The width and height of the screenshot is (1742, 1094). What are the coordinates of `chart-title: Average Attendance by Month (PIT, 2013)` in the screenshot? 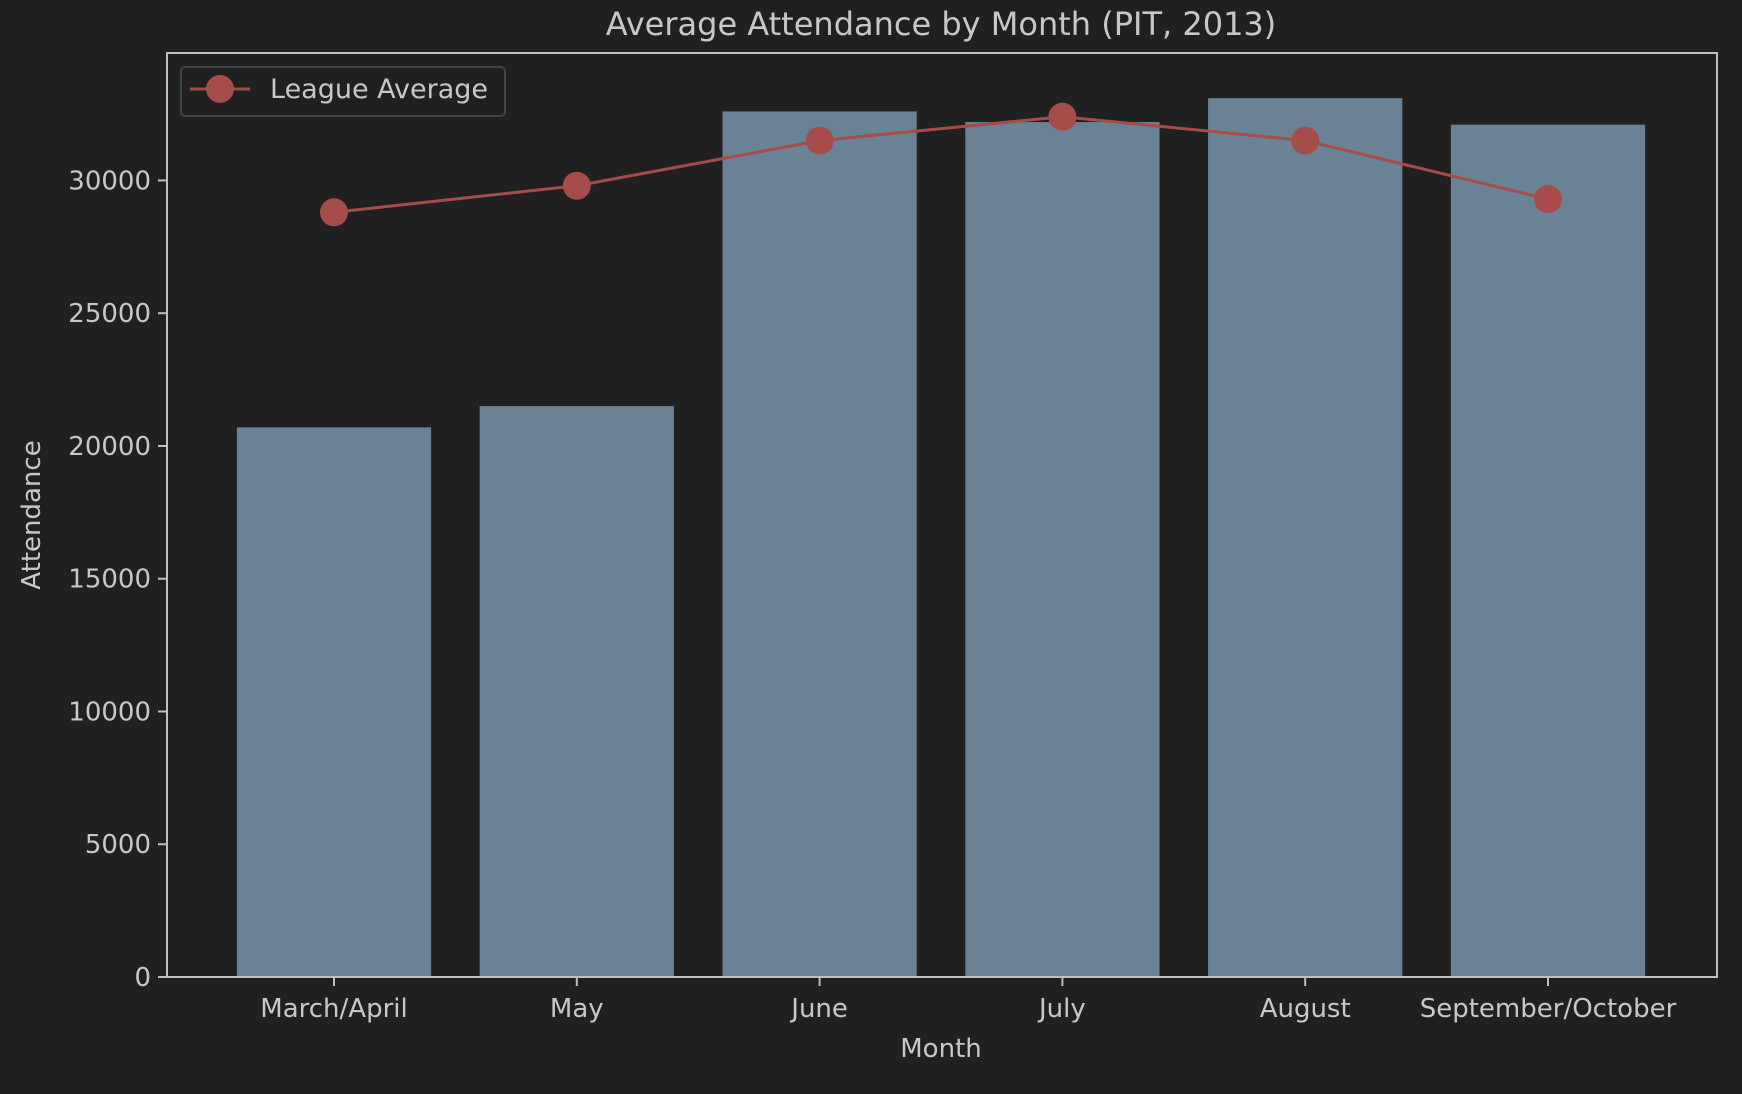 It's located at (941, 24).